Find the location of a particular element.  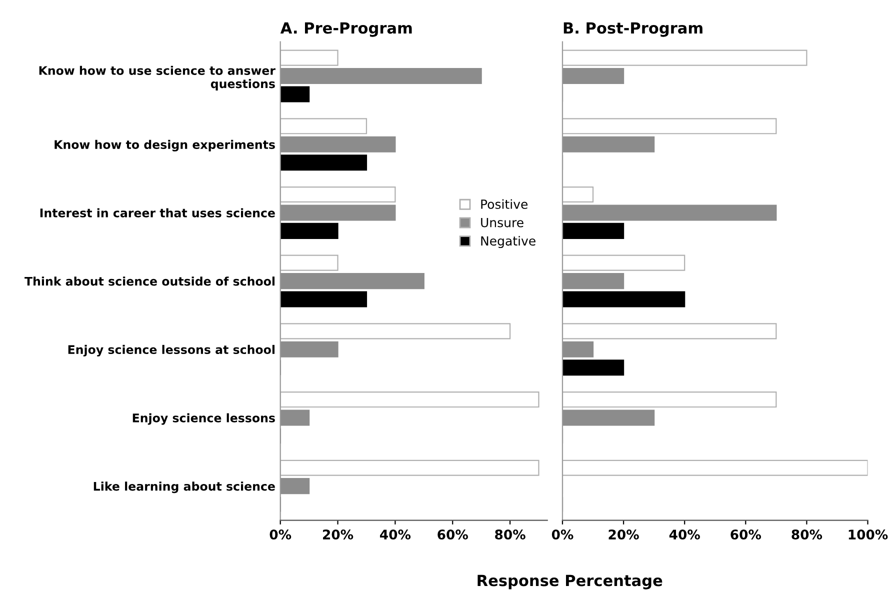

x-axis-title: Response Percentage is located at coordinates (570, 582).